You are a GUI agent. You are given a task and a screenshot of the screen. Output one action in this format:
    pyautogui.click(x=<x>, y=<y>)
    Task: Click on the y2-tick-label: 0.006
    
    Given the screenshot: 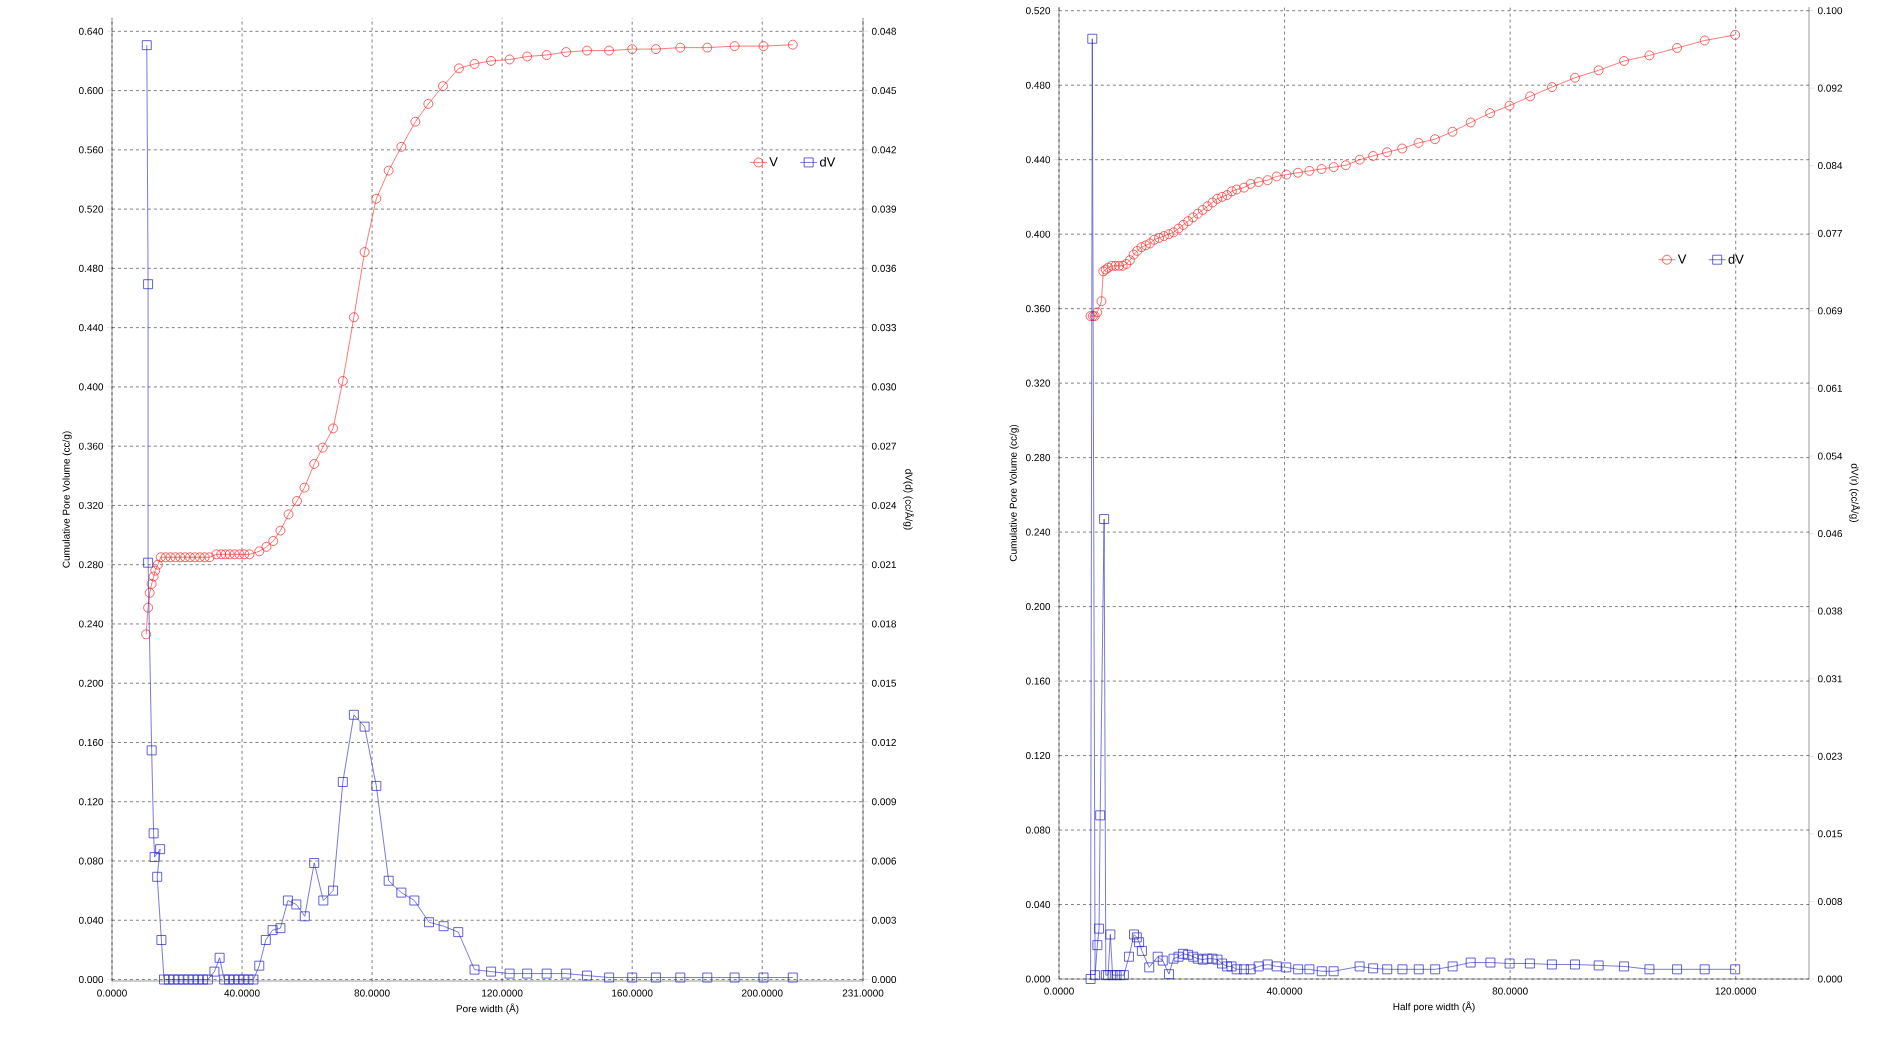 What is the action you would take?
    pyautogui.click(x=884, y=861)
    